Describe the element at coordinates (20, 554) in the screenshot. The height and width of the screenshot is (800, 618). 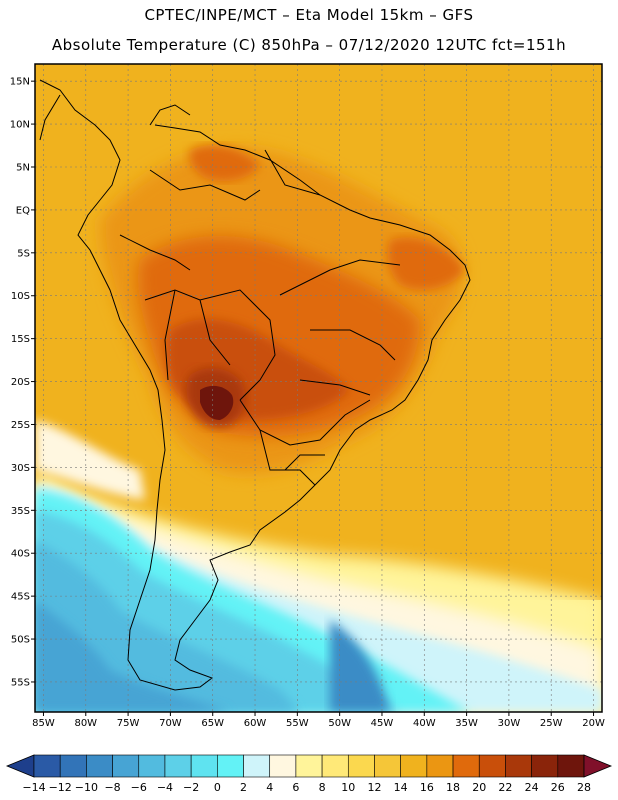
I see `lat-label: 40S` at that location.